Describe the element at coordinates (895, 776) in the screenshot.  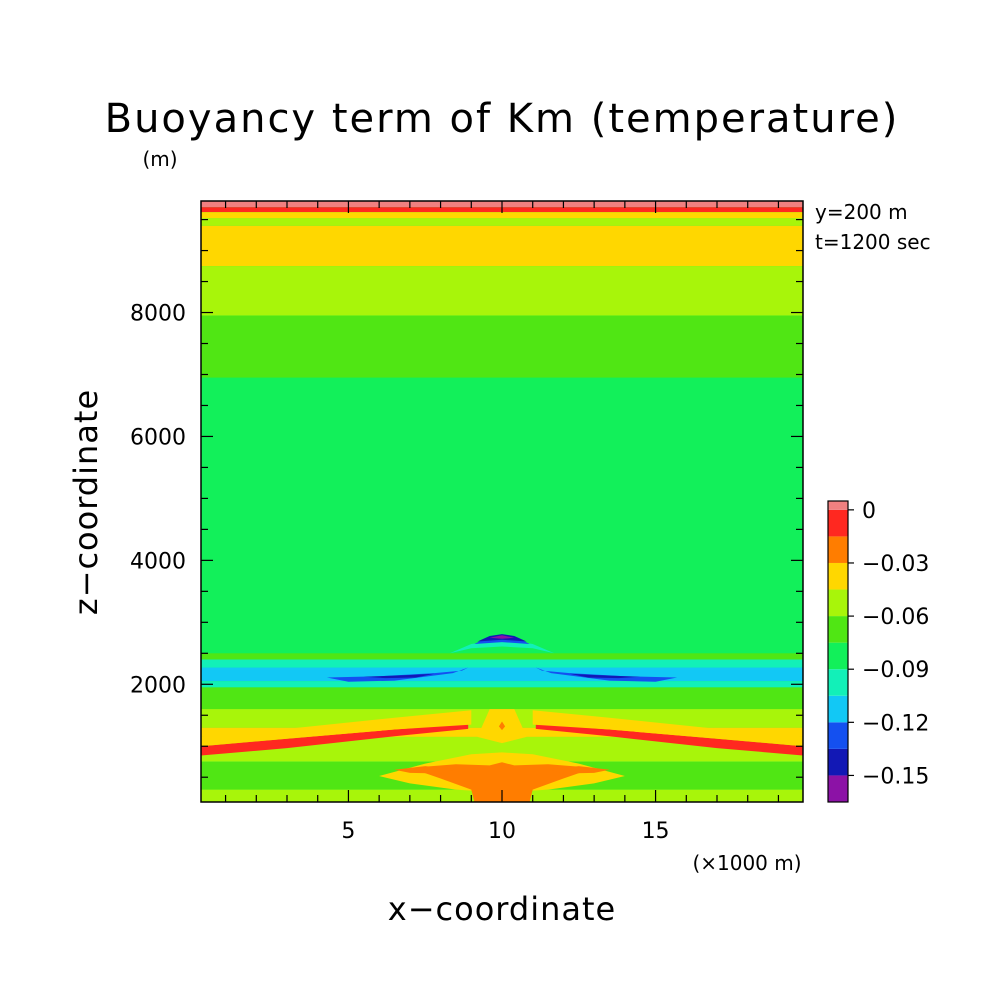
I see `colorbar-label: −0.15` at that location.